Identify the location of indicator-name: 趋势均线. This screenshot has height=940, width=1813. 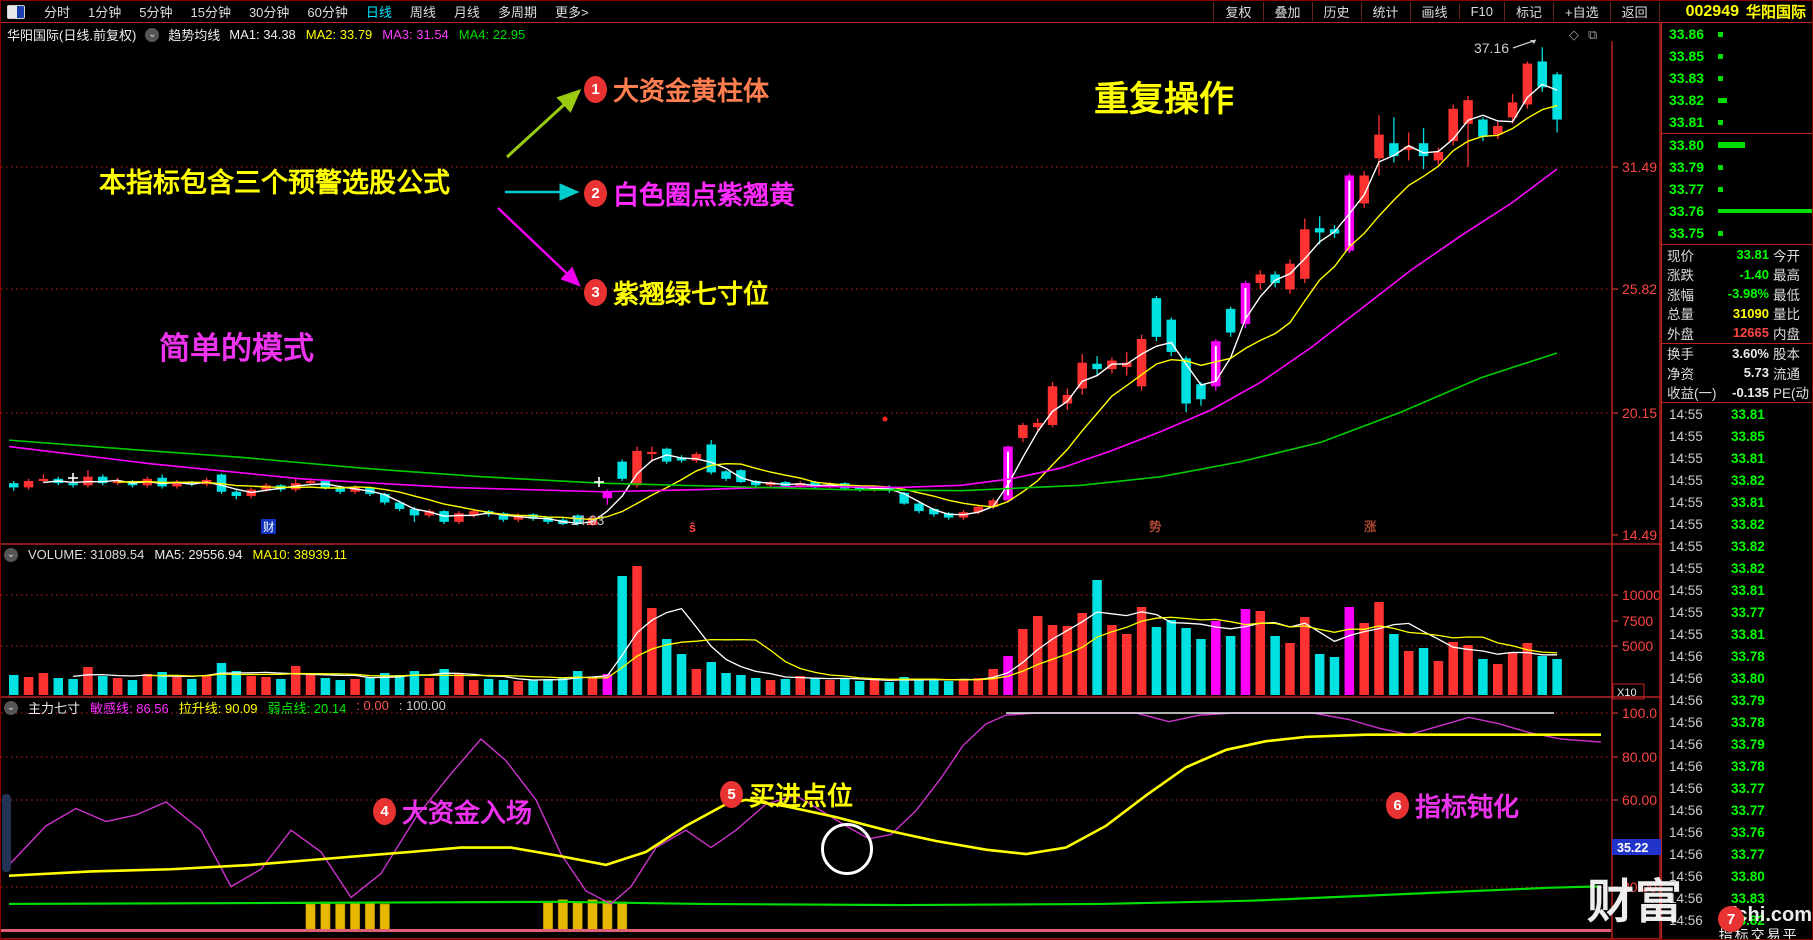
(194, 35).